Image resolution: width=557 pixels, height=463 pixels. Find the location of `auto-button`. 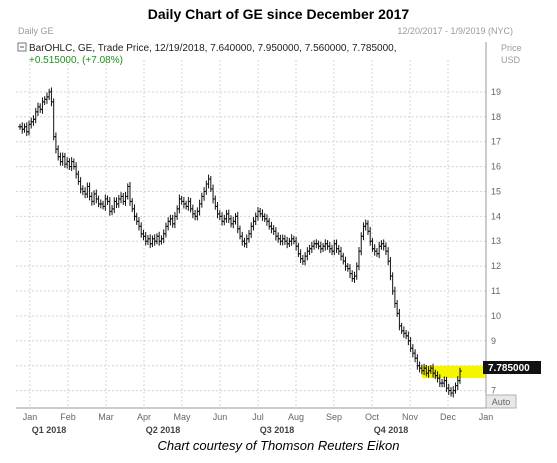

auto-button is located at coordinates (501, 401).